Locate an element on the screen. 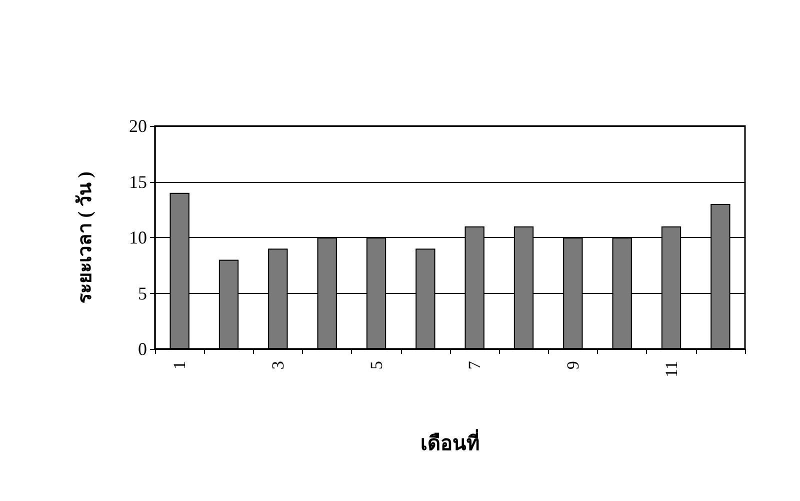  x-tick-label: 11 is located at coordinates (671, 369).